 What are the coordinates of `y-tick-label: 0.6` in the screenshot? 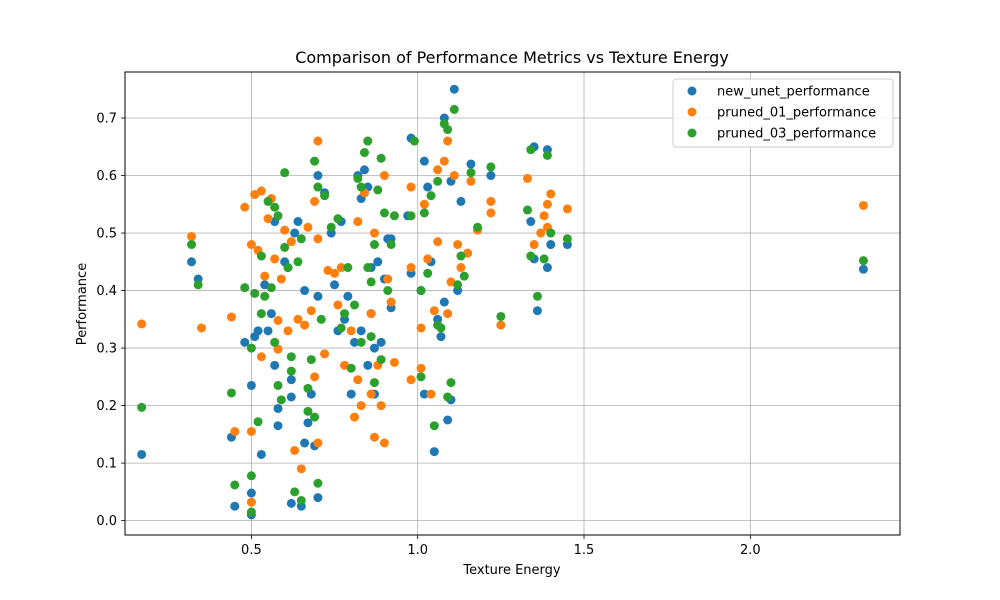 It's located at (106, 176).